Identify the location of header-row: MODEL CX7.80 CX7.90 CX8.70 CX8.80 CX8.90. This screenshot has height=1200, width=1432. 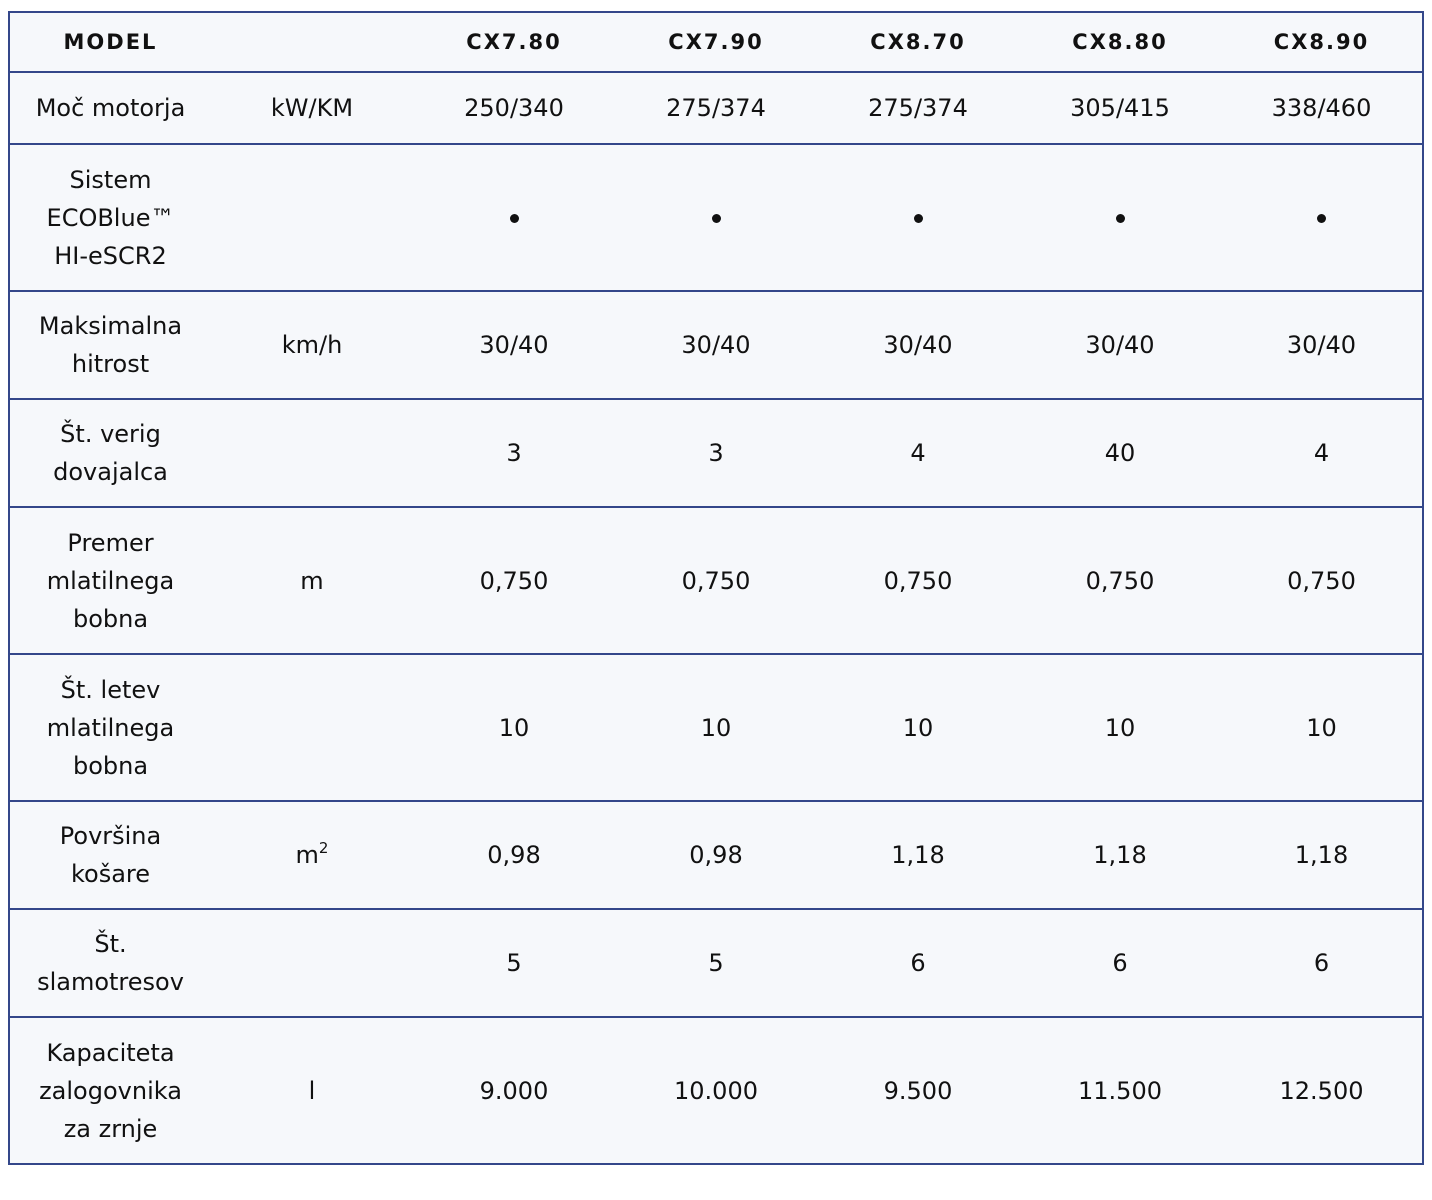
(716, 42).